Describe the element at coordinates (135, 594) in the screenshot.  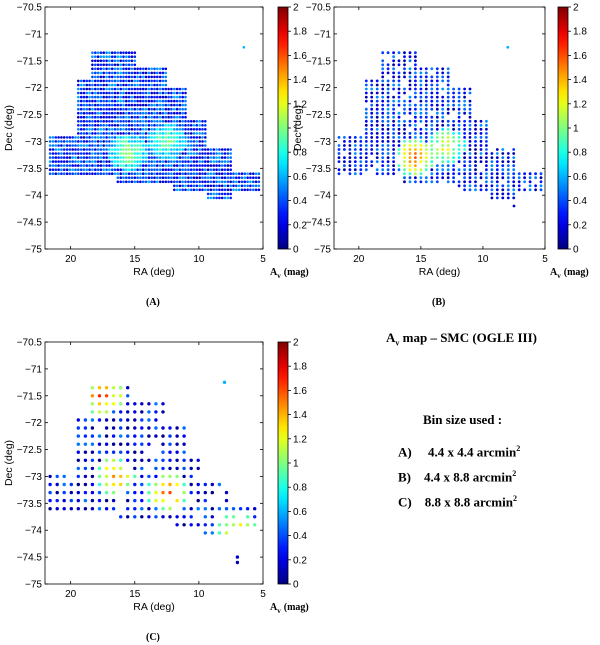
I see `x-tick-label: 15` at that location.